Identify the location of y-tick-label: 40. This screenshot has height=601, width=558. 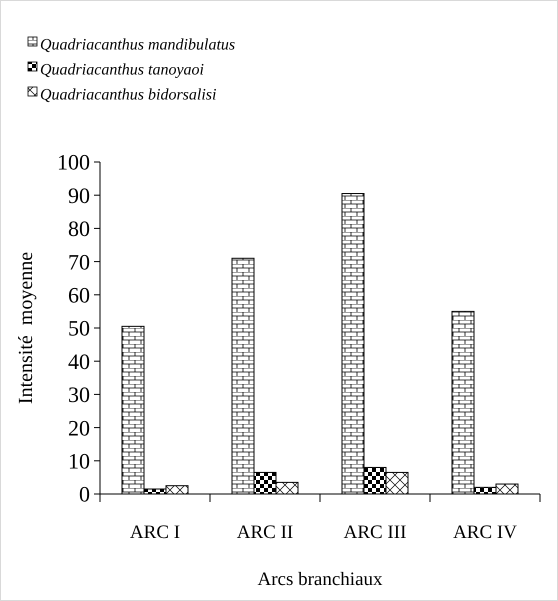
(79, 361).